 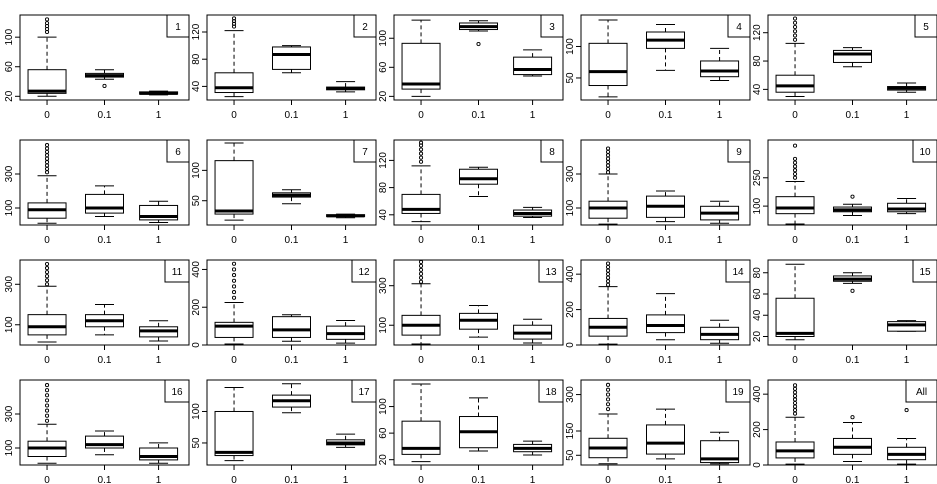 What do you see at coordinates (471, 67) in the screenshot?
I see `panel-3: 3 20 60 100 0 0.1 1` at bounding box center [471, 67].